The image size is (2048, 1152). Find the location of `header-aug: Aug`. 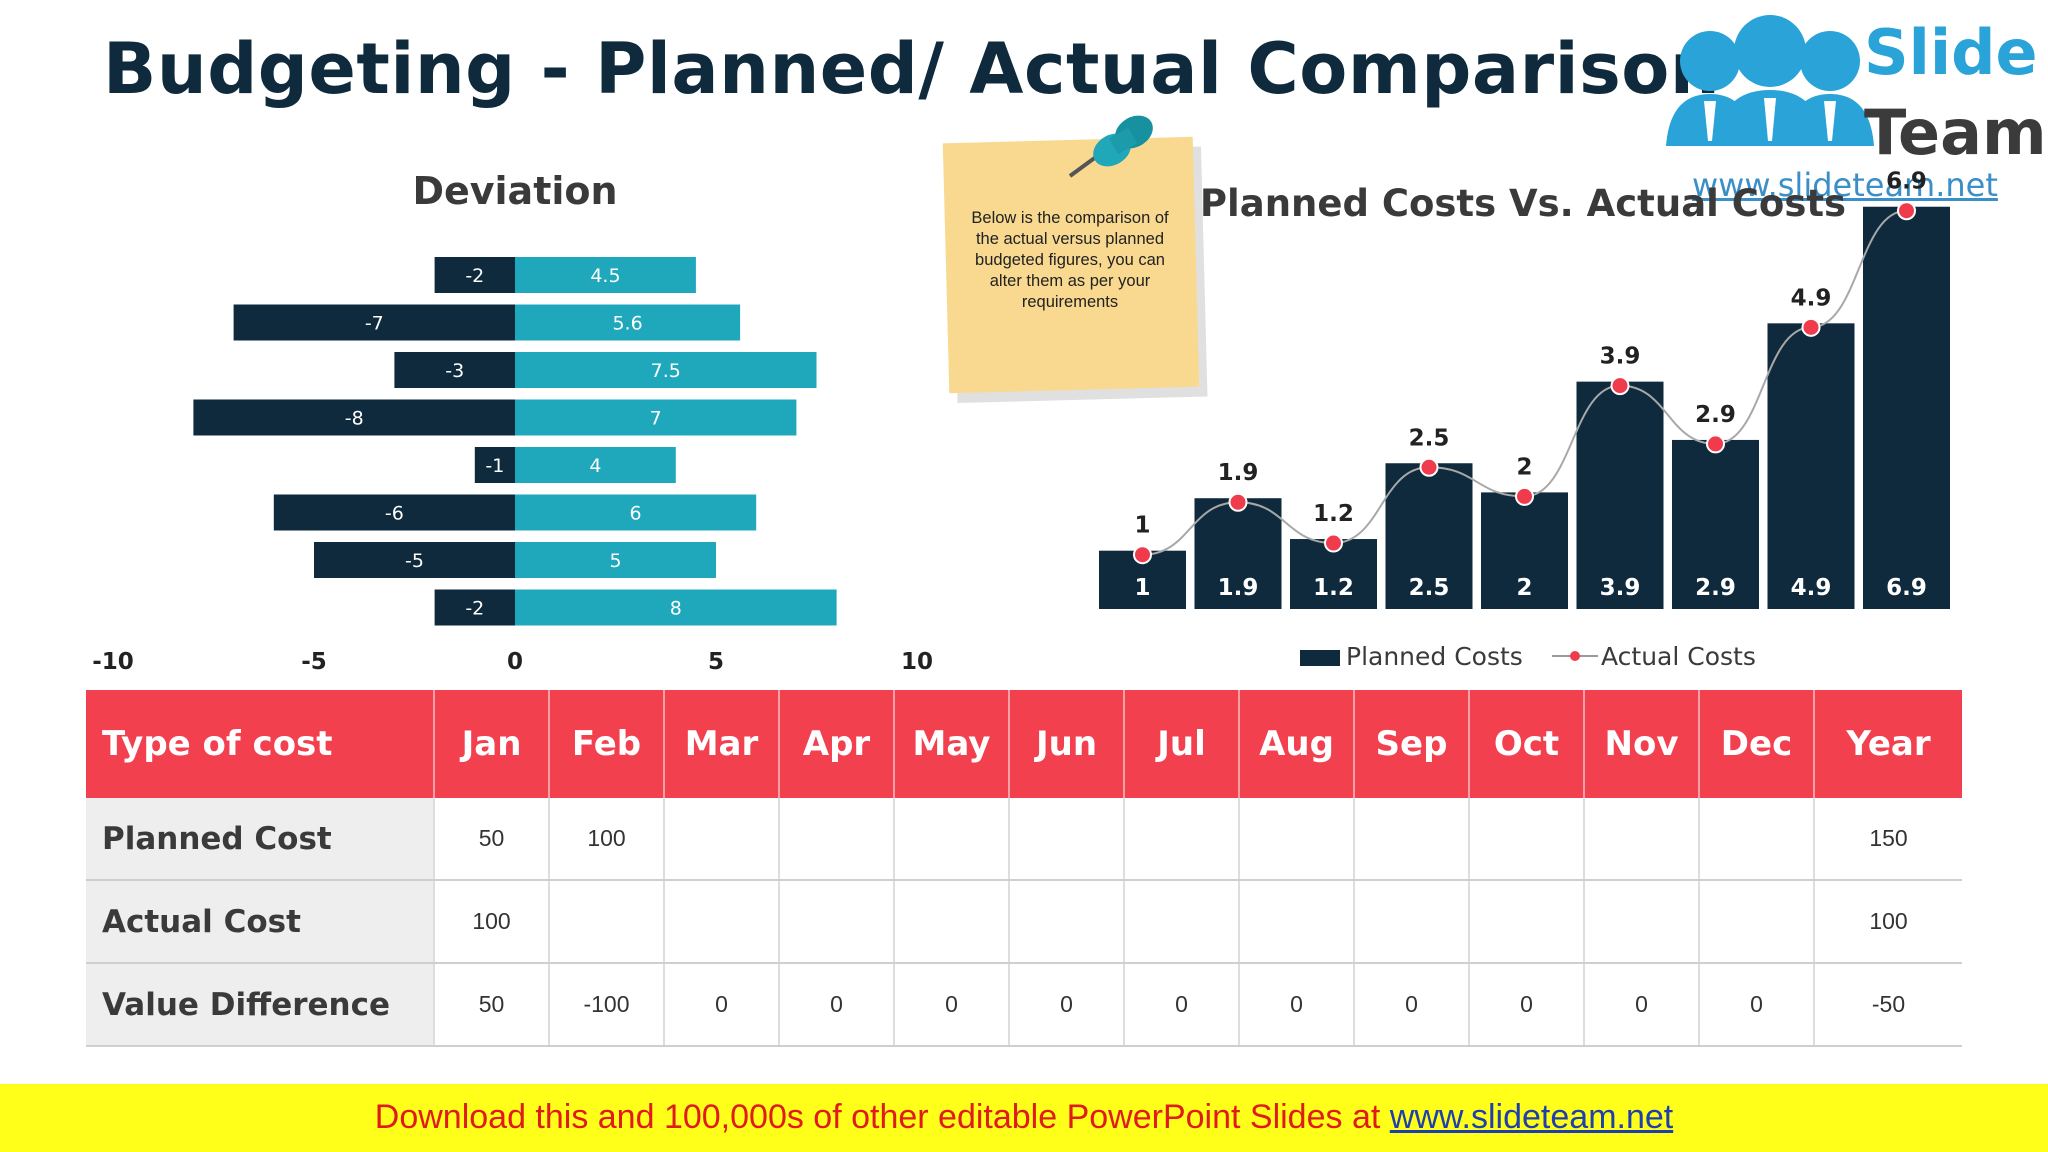

header-aug: Aug is located at coordinates (1297, 744).